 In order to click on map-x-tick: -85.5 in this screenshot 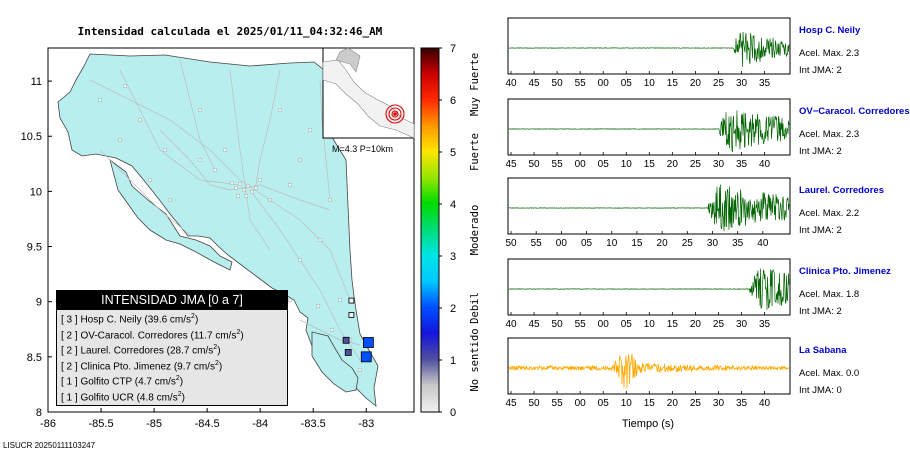, I will do `click(101, 424)`.